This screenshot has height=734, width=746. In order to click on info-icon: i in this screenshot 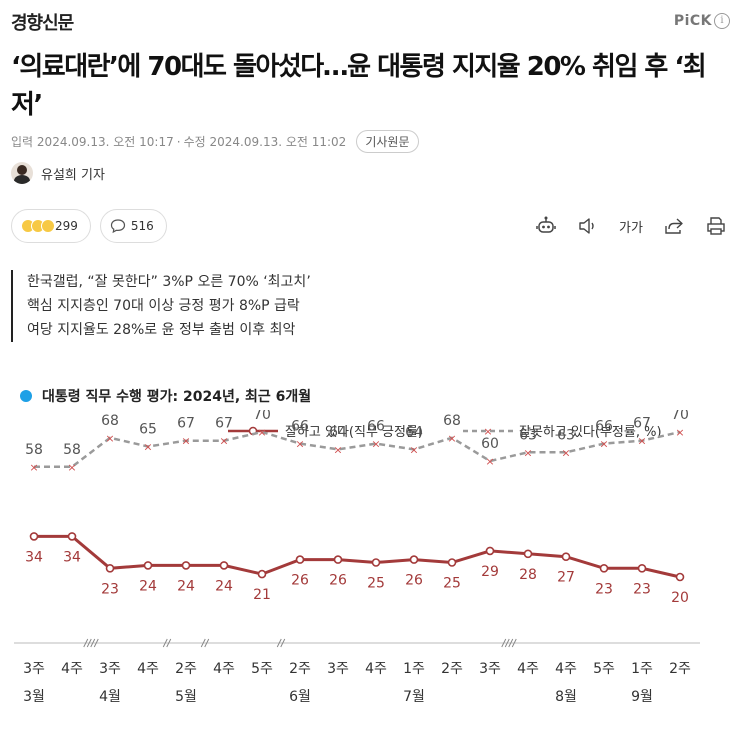, I will do `click(722, 21)`.